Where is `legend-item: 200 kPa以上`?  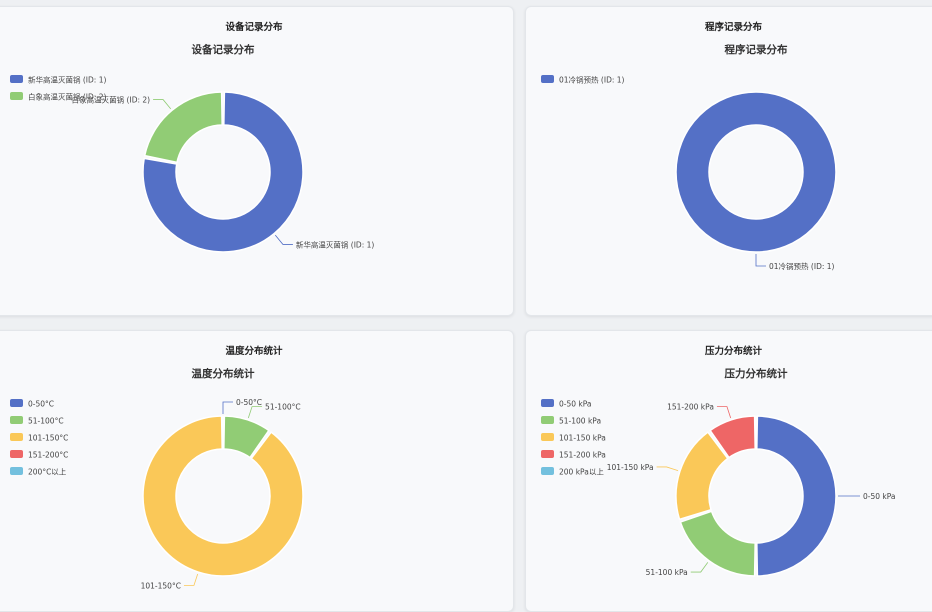 legend-item: 200 kPa以上 is located at coordinates (581, 472).